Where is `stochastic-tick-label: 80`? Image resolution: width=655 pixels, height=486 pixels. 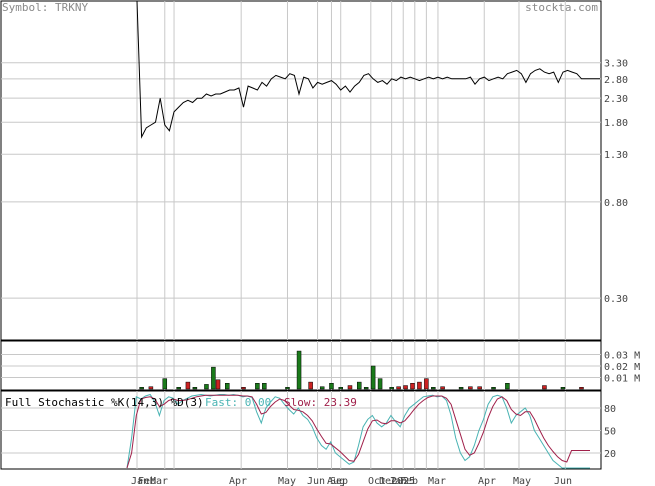 stochastic-tick-label: 80 is located at coordinates (610, 409).